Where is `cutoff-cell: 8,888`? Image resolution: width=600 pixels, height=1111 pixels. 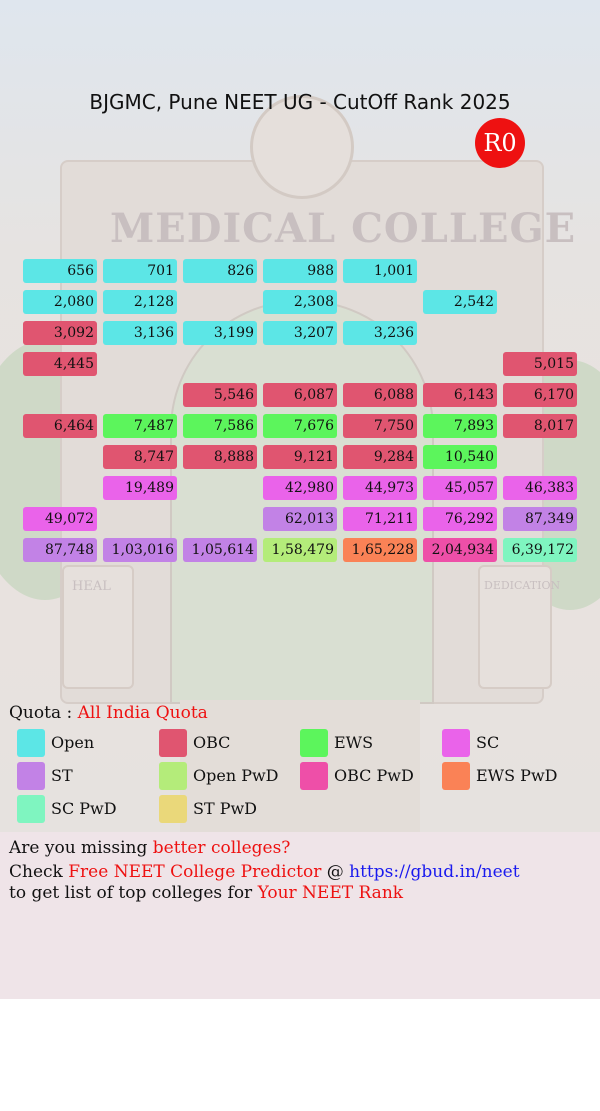
cutoff-cell: 8,888 is located at coordinates (220, 457).